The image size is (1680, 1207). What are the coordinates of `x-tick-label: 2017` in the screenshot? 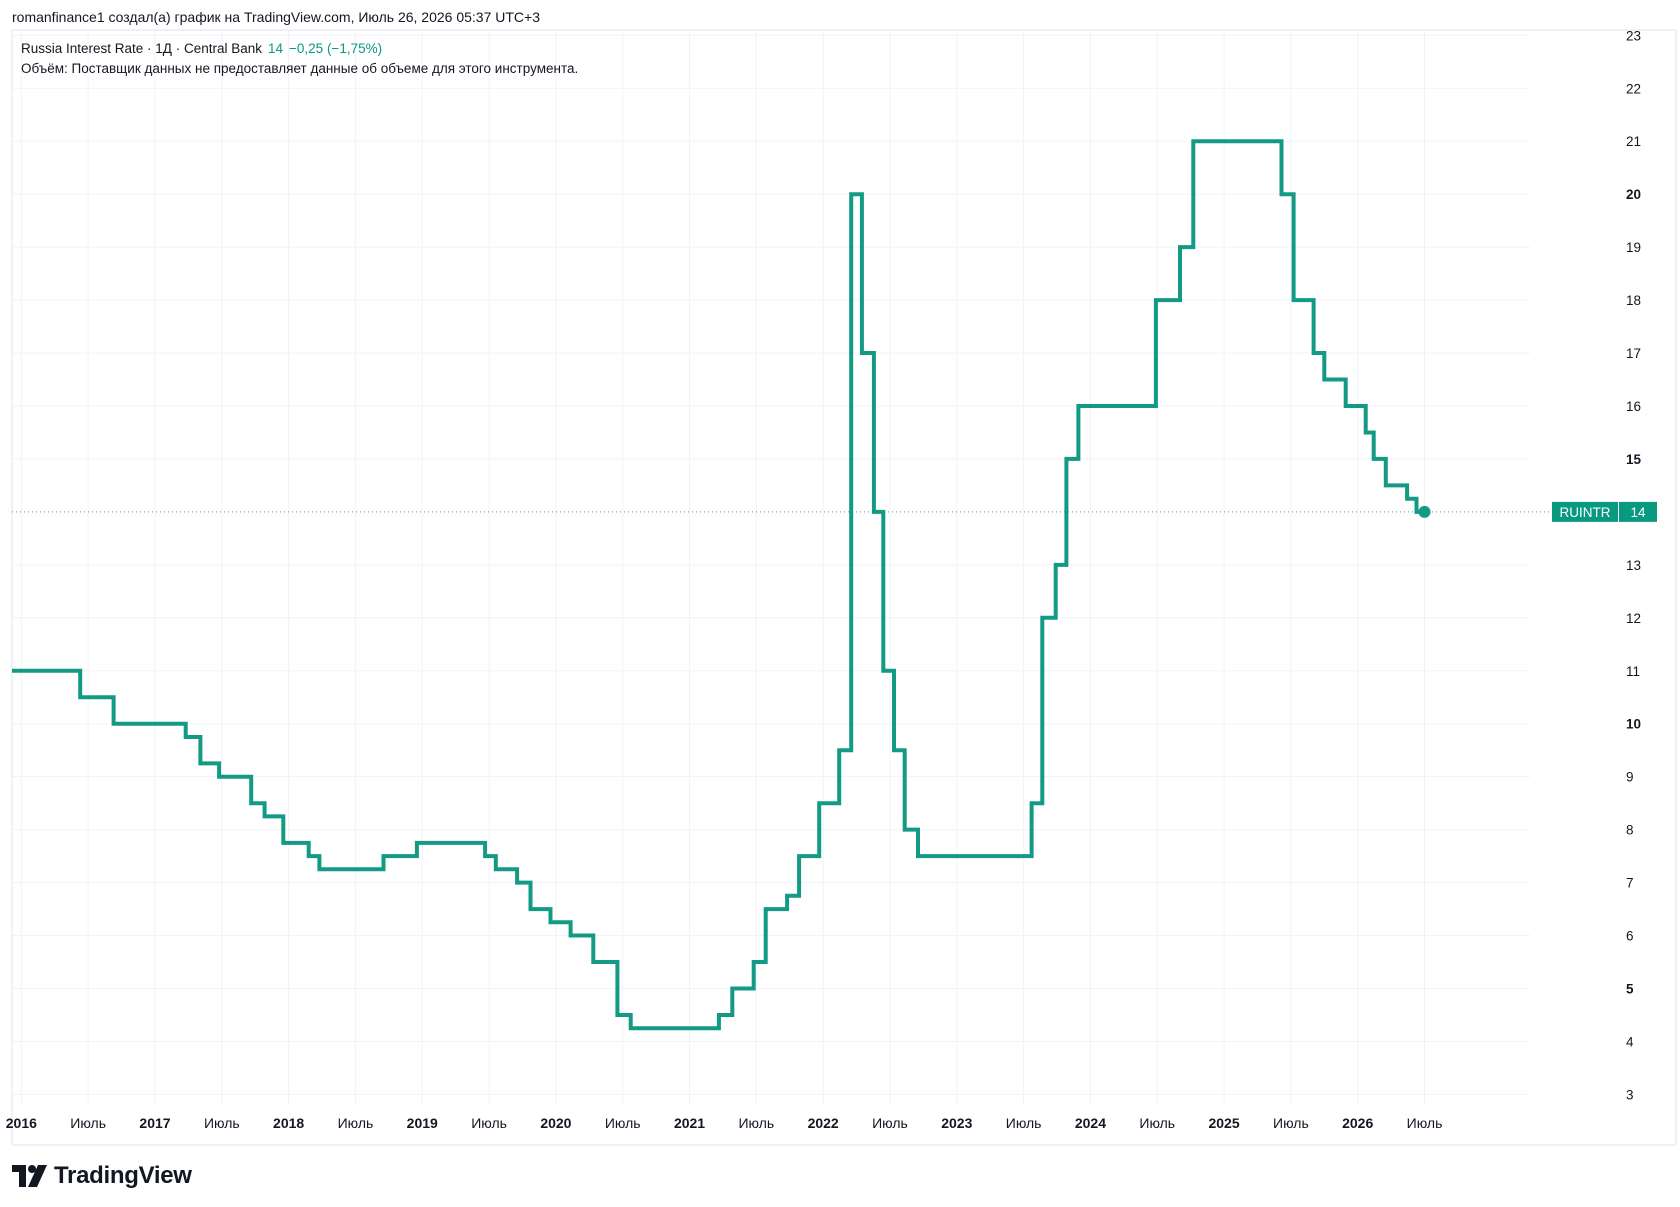 It's located at (154, 1123).